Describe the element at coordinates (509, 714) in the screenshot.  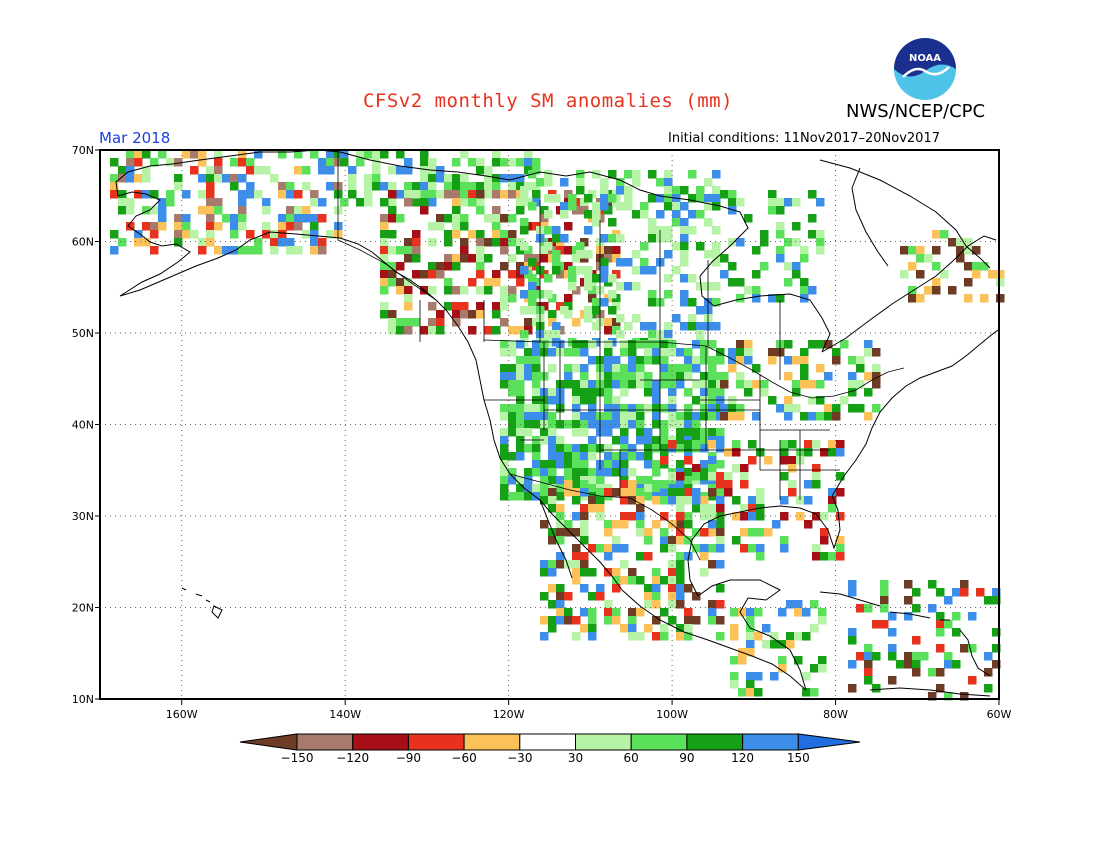
I see `lon-label: 120W` at that location.